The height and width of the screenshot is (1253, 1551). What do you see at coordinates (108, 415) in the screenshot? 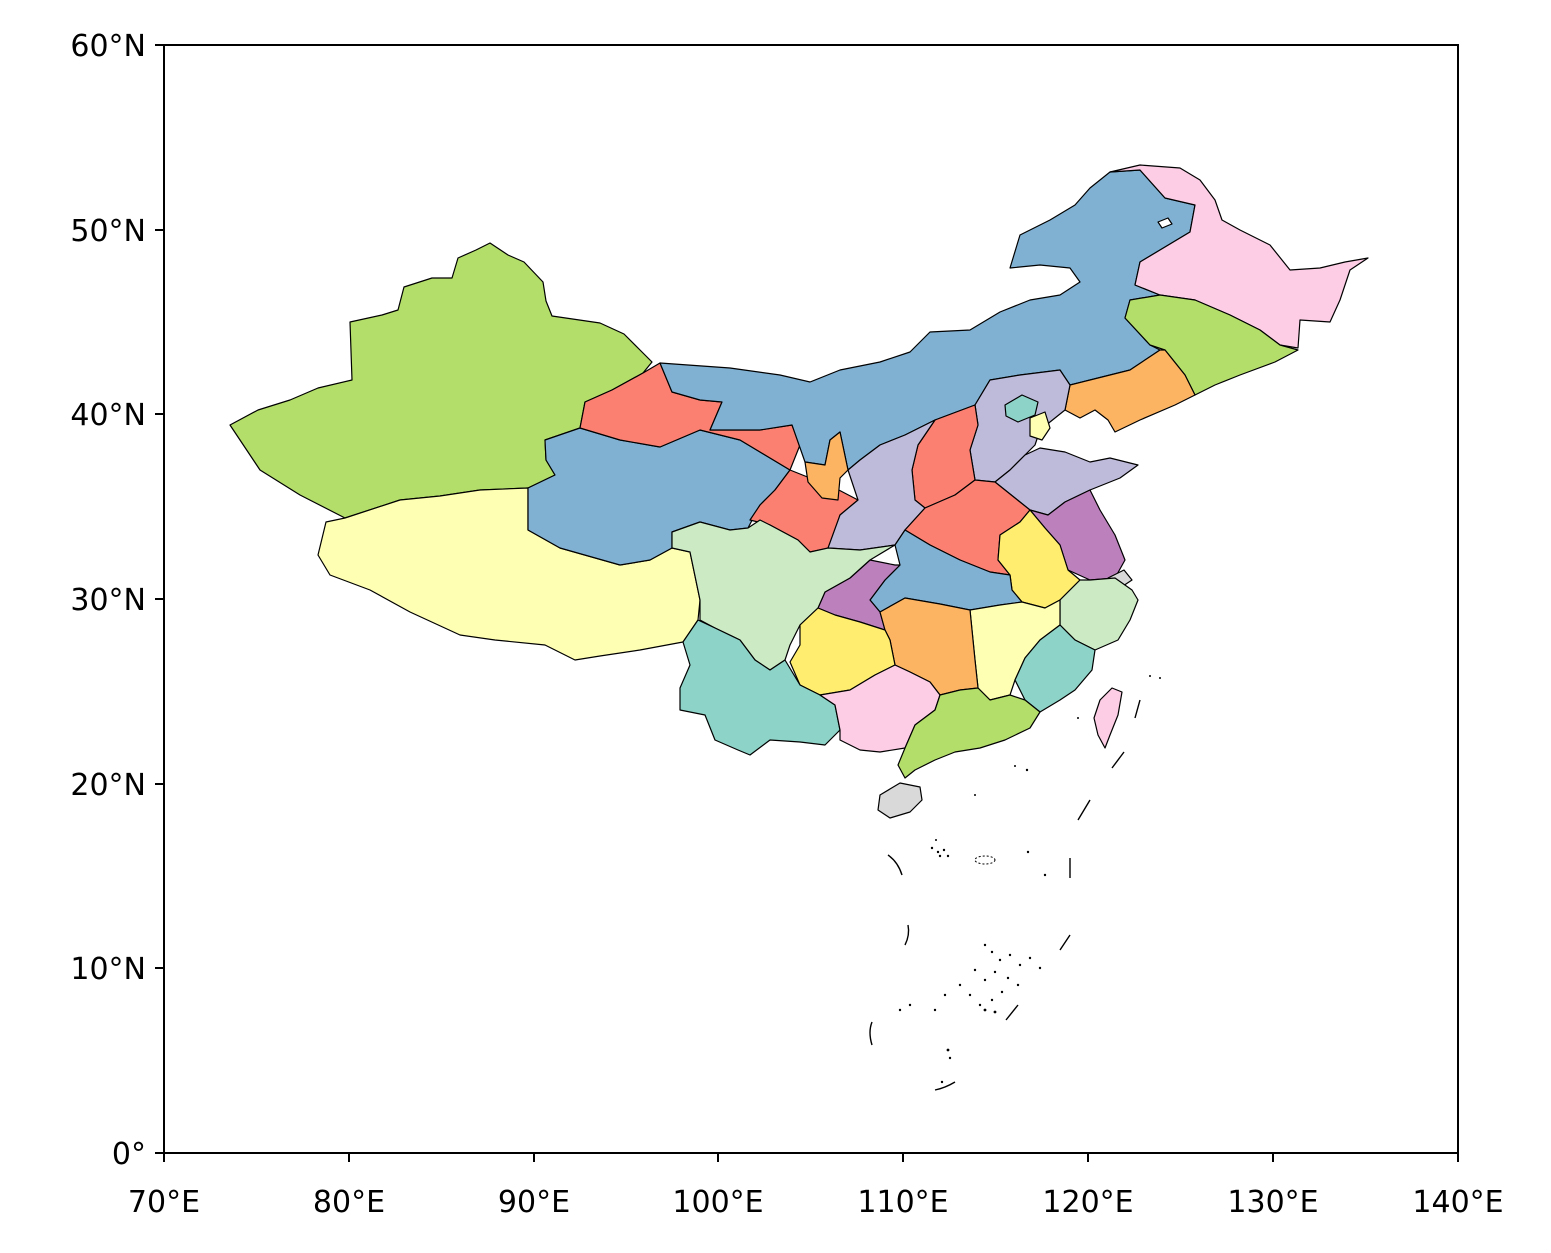
I see `y-tick-label: 40°N` at bounding box center [108, 415].